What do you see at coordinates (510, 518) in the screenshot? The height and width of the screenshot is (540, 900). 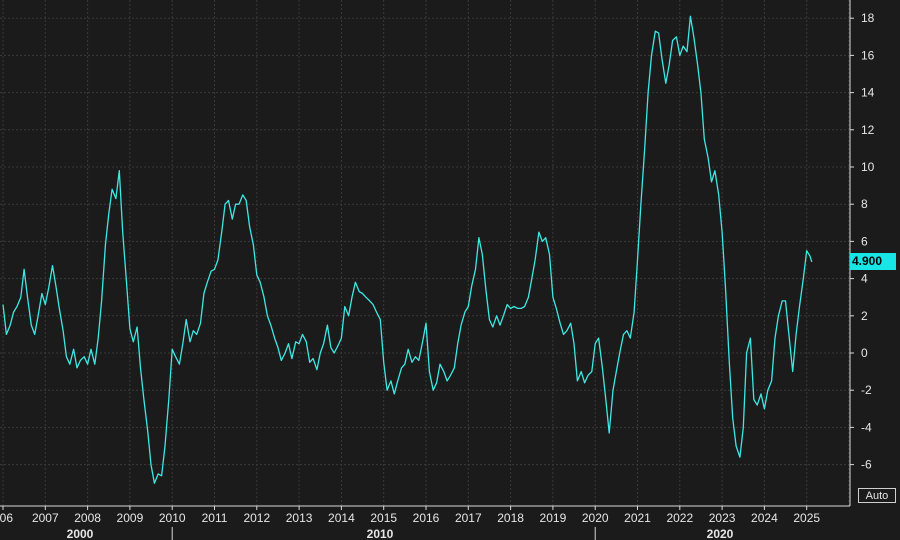 I see `x-tick-label: 2018` at bounding box center [510, 518].